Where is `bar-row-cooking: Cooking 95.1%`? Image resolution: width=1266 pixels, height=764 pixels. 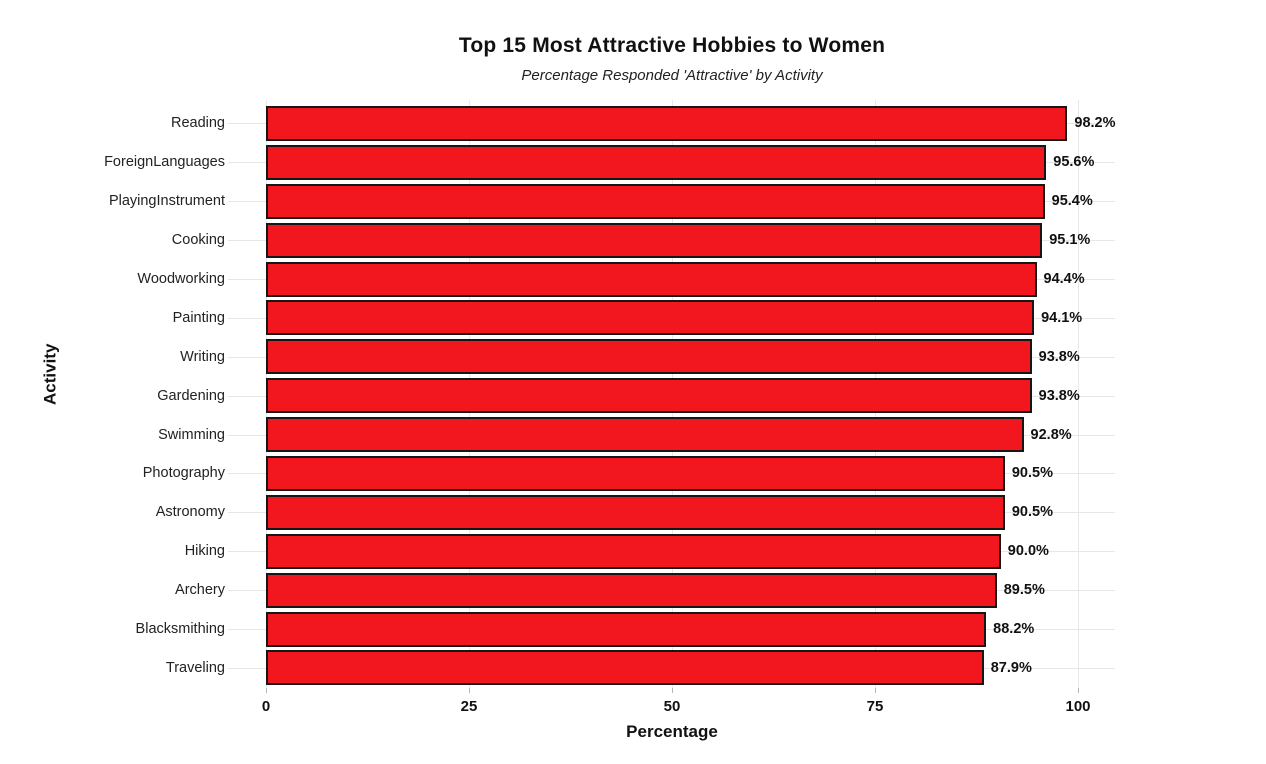 bar-row-cooking: Cooking 95.1% is located at coordinates (572, 240).